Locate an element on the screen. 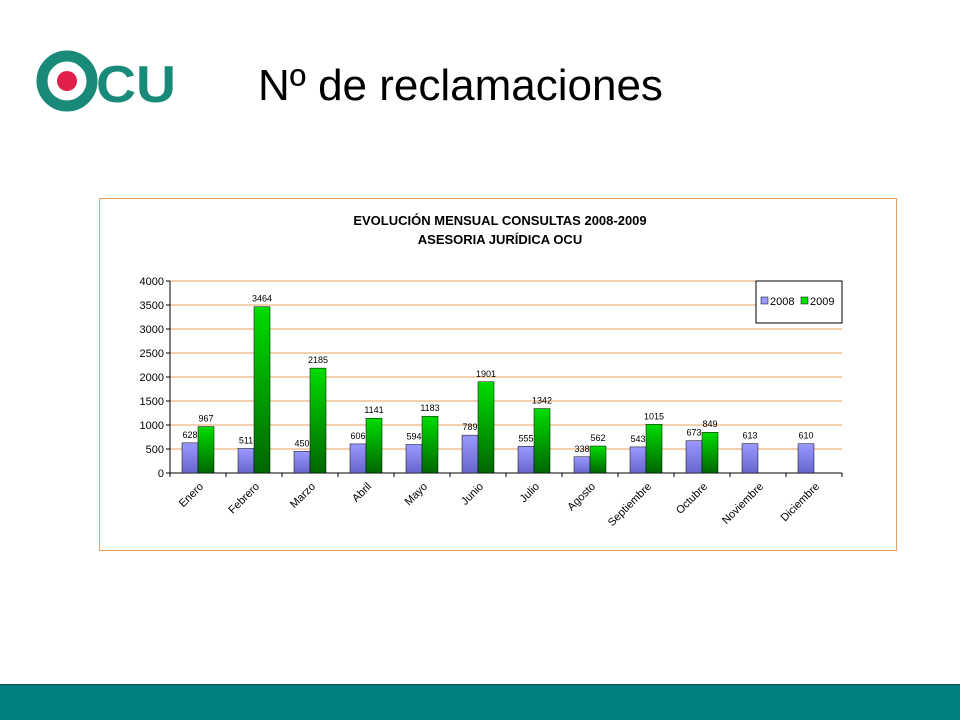  data-label-2008-julio: 555 is located at coordinates (525, 438).